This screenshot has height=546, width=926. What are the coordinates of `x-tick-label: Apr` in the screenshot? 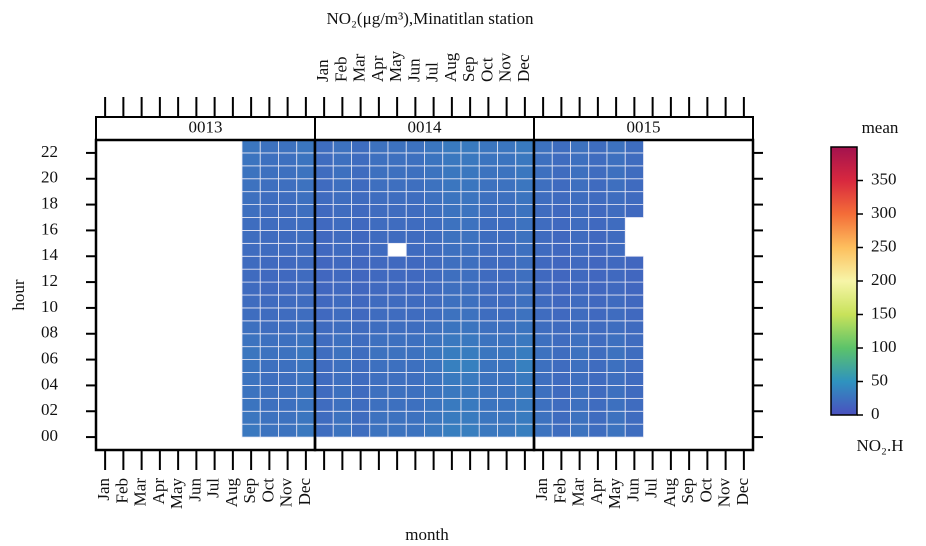 It's located at (158, 491).